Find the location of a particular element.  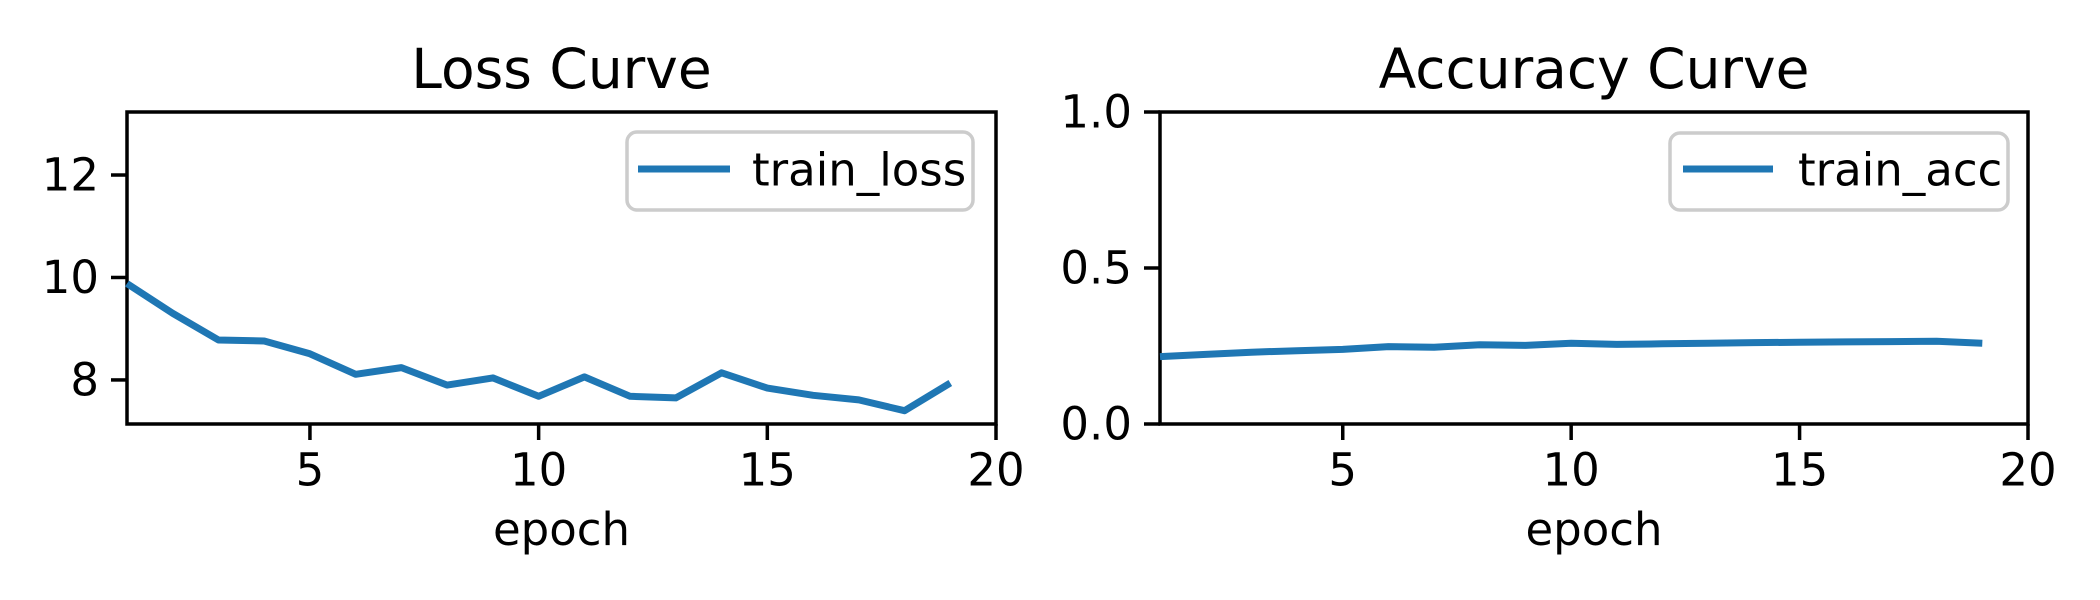

chart-title: Loss Curve is located at coordinates (561, 69).